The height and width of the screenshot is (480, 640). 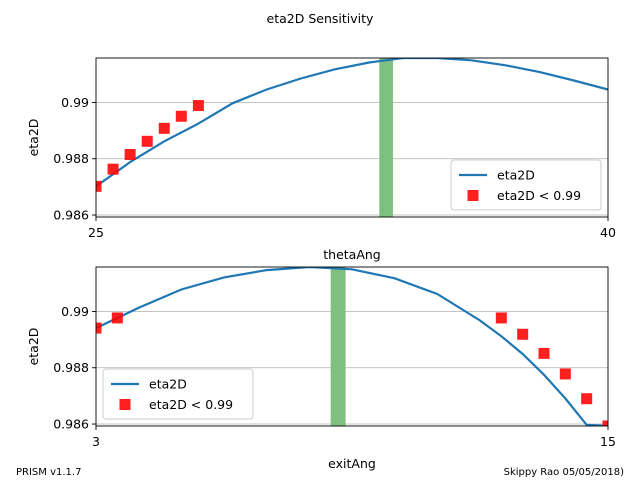 What do you see at coordinates (96, 441) in the screenshot?
I see `x-tick-label: 3` at bounding box center [96, 441].